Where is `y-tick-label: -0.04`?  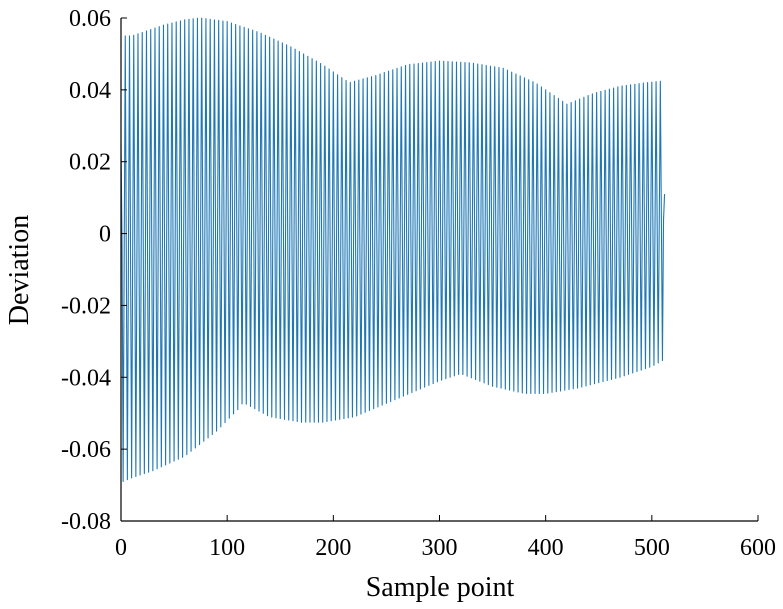 y-tick-label: -0.04 is located at coordinates (86, 378).